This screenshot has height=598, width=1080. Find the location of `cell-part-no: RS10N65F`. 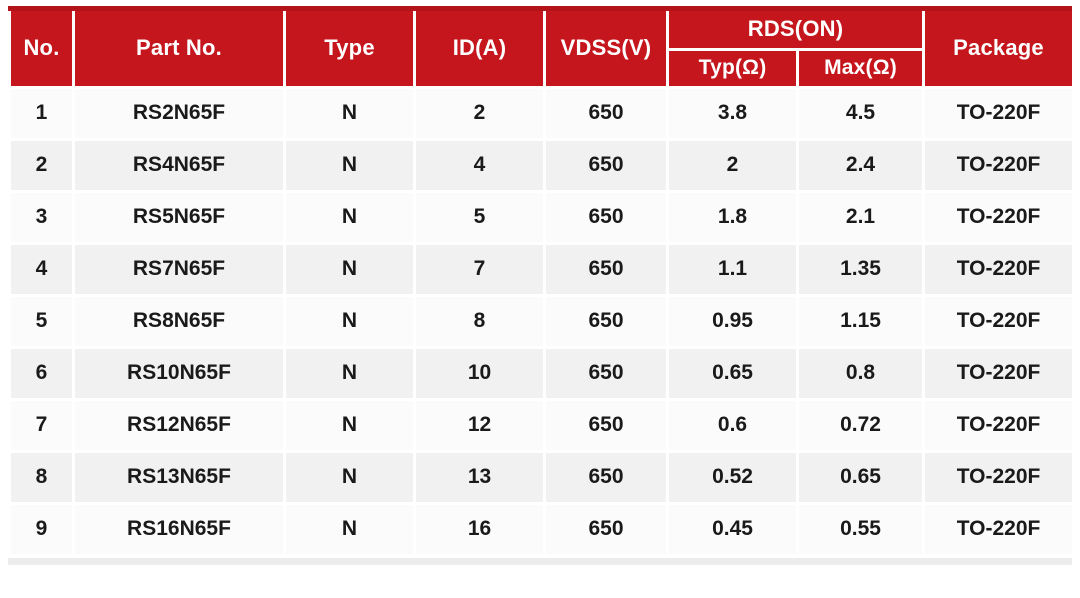

cell-part-no: RS10N65F is located at coordinates (179, 373).